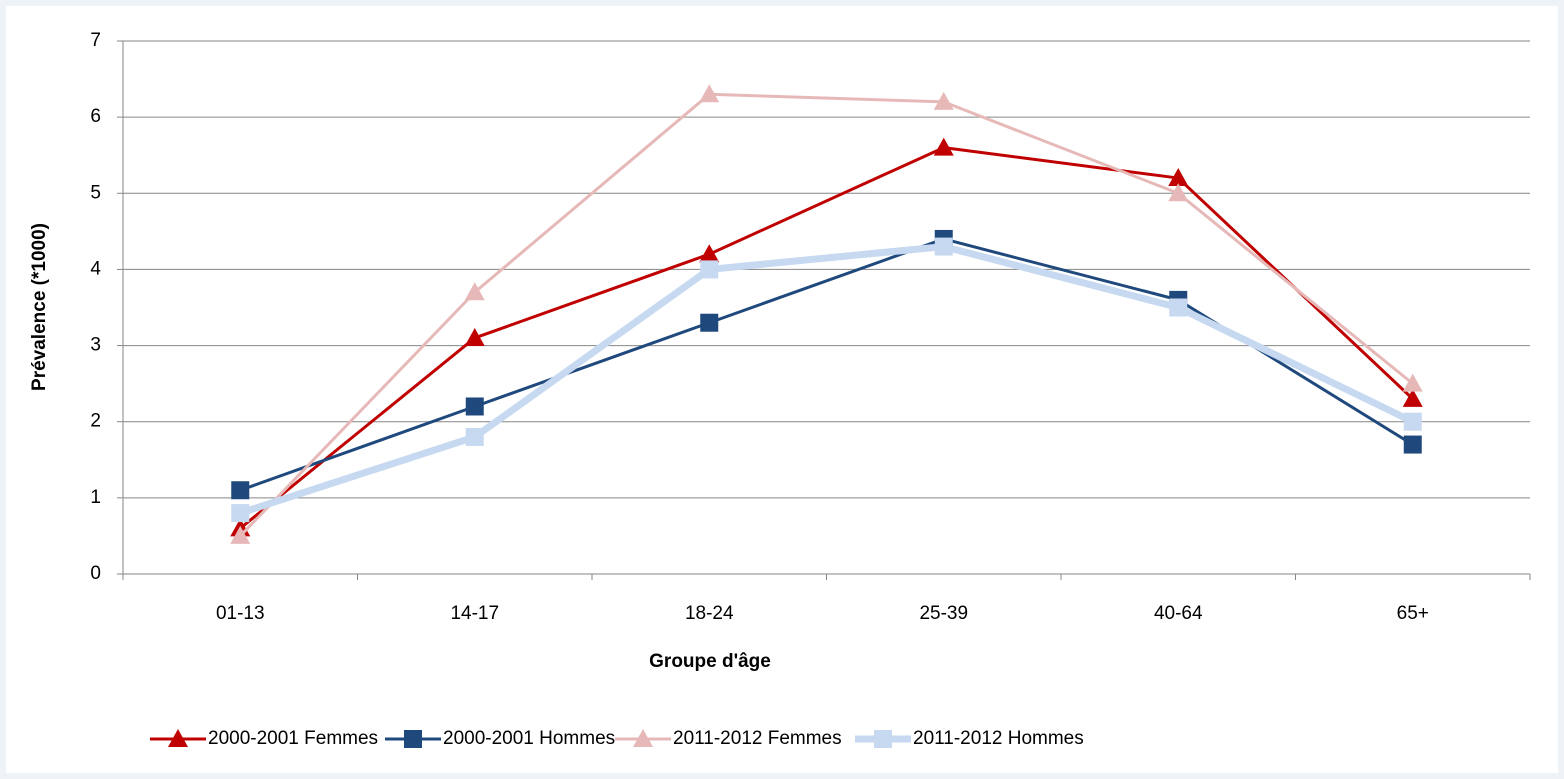 Image resolution: width=1564 pixels, height=779 pixels. I want to click on x-axis-title: Groupe d'âge, so click(710, 661).